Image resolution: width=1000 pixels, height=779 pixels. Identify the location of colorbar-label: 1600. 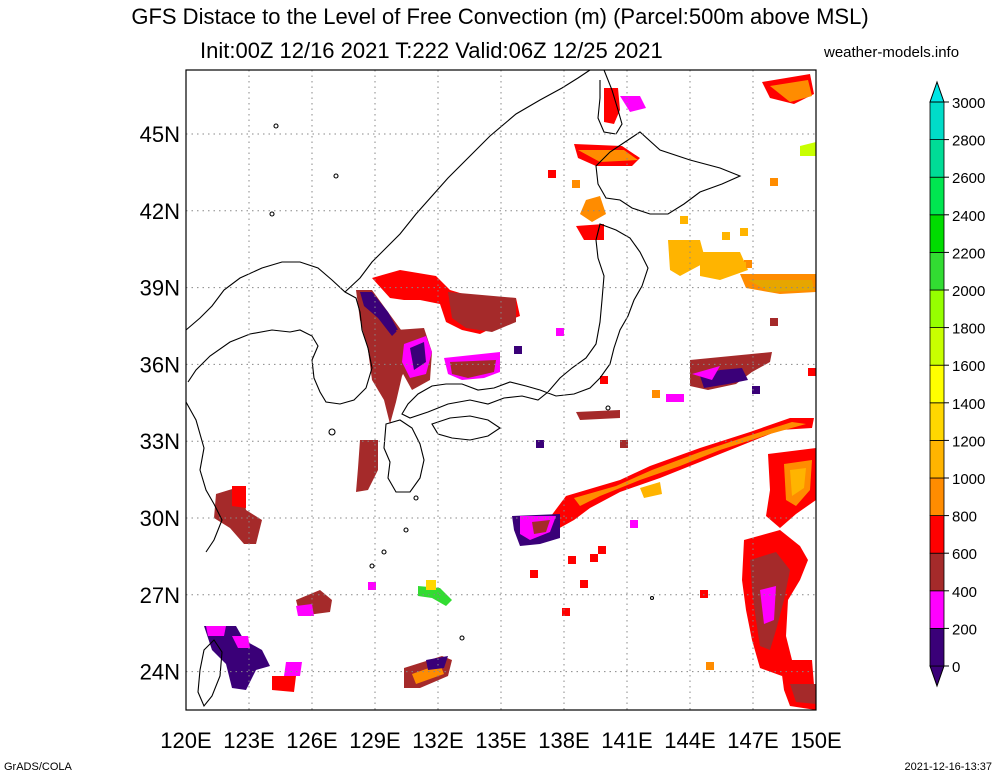
(968, 366).